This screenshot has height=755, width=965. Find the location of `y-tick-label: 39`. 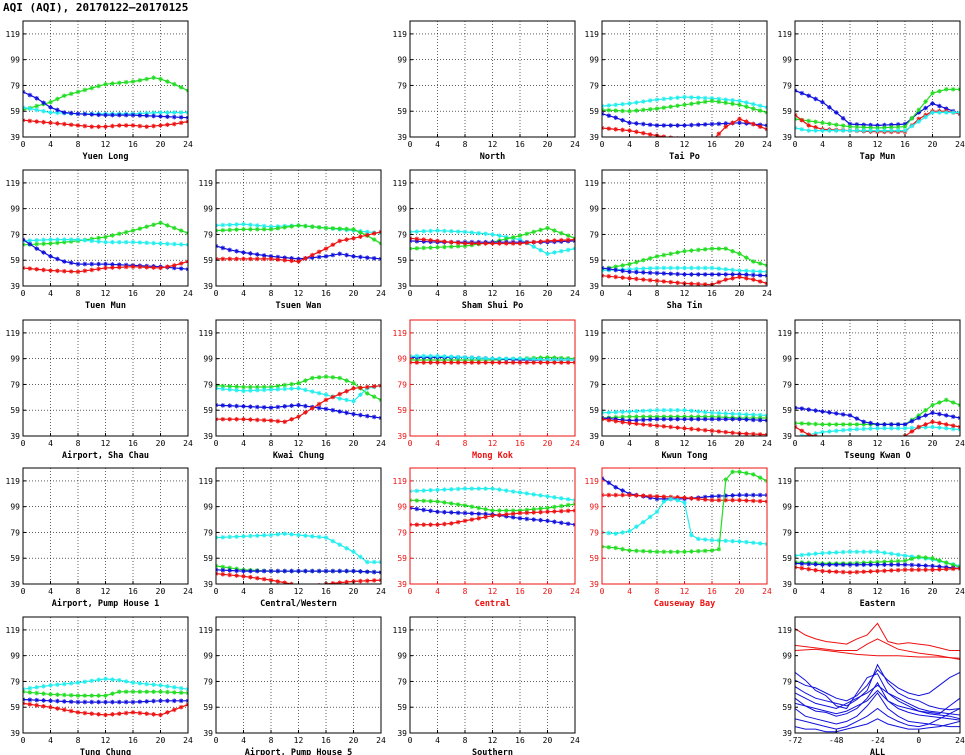

y-tick-label: 39 is located at coordinates (15, 436).